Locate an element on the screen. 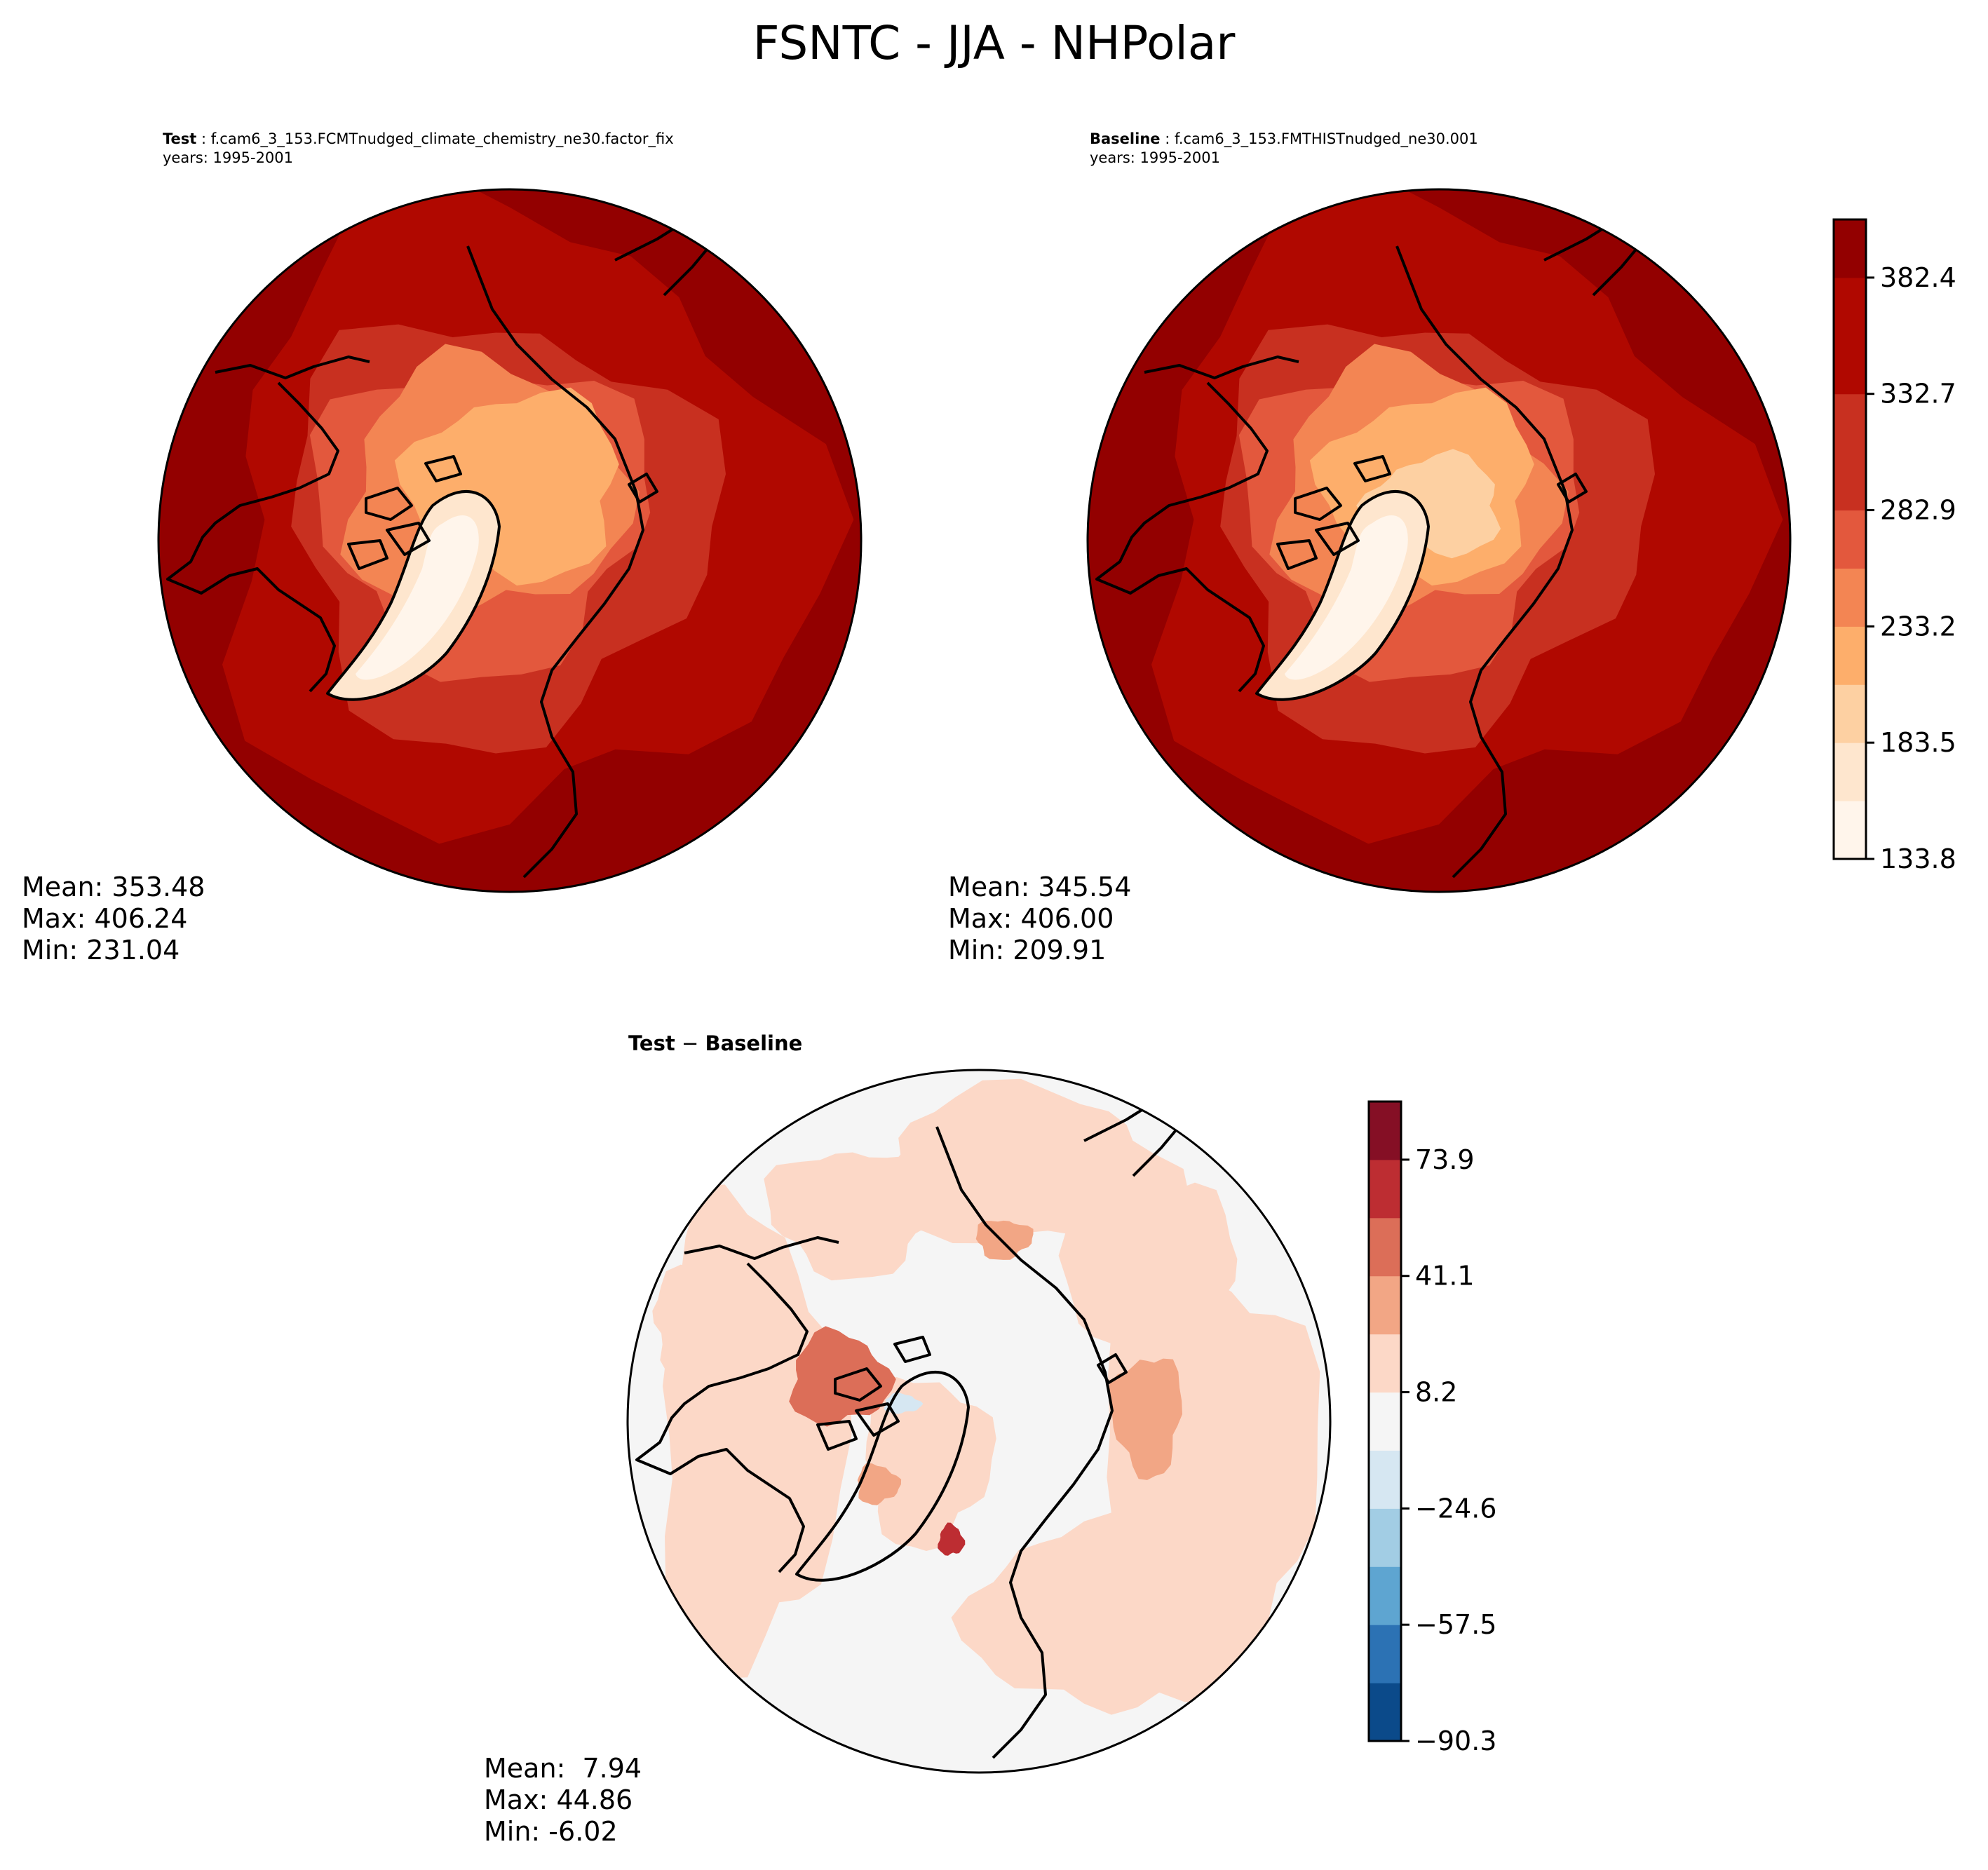 Image resolution: width=1988 pixels, height=1870 pixels. difference-colorbar: −90.3 −57.5 −24.6 8.2 41.1 73.9 is located at coordinates (1431, 1428).